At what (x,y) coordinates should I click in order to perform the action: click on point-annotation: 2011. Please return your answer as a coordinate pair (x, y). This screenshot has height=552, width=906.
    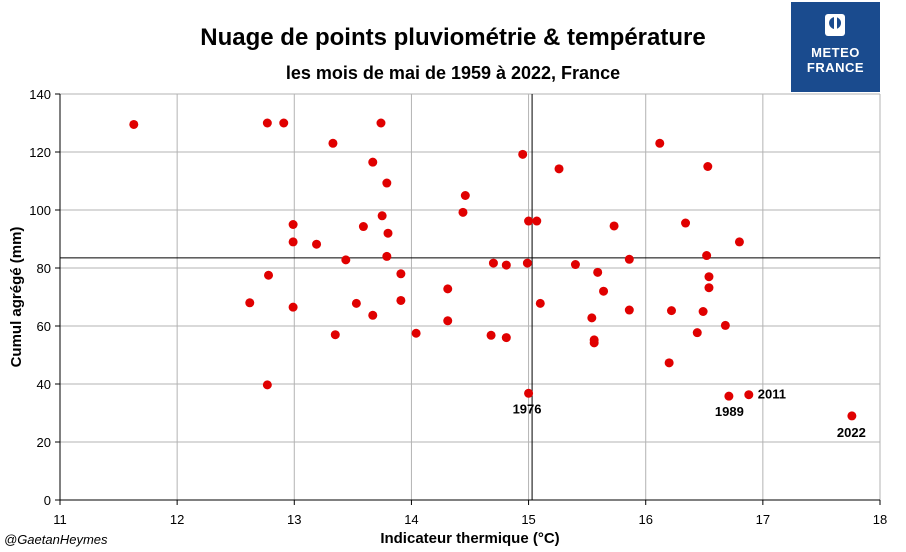
    Looking at the image, I should click on (772, 394).